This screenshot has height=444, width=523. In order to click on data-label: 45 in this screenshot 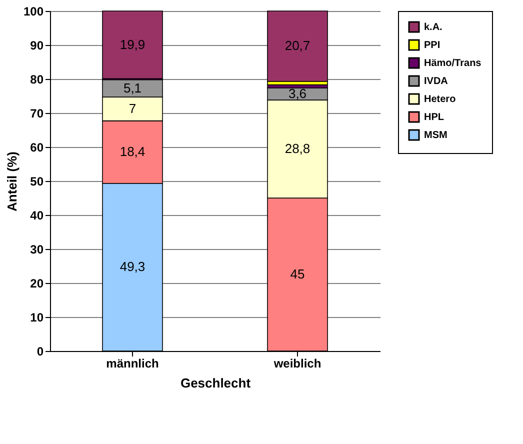, I will do `click(297, 274)`.